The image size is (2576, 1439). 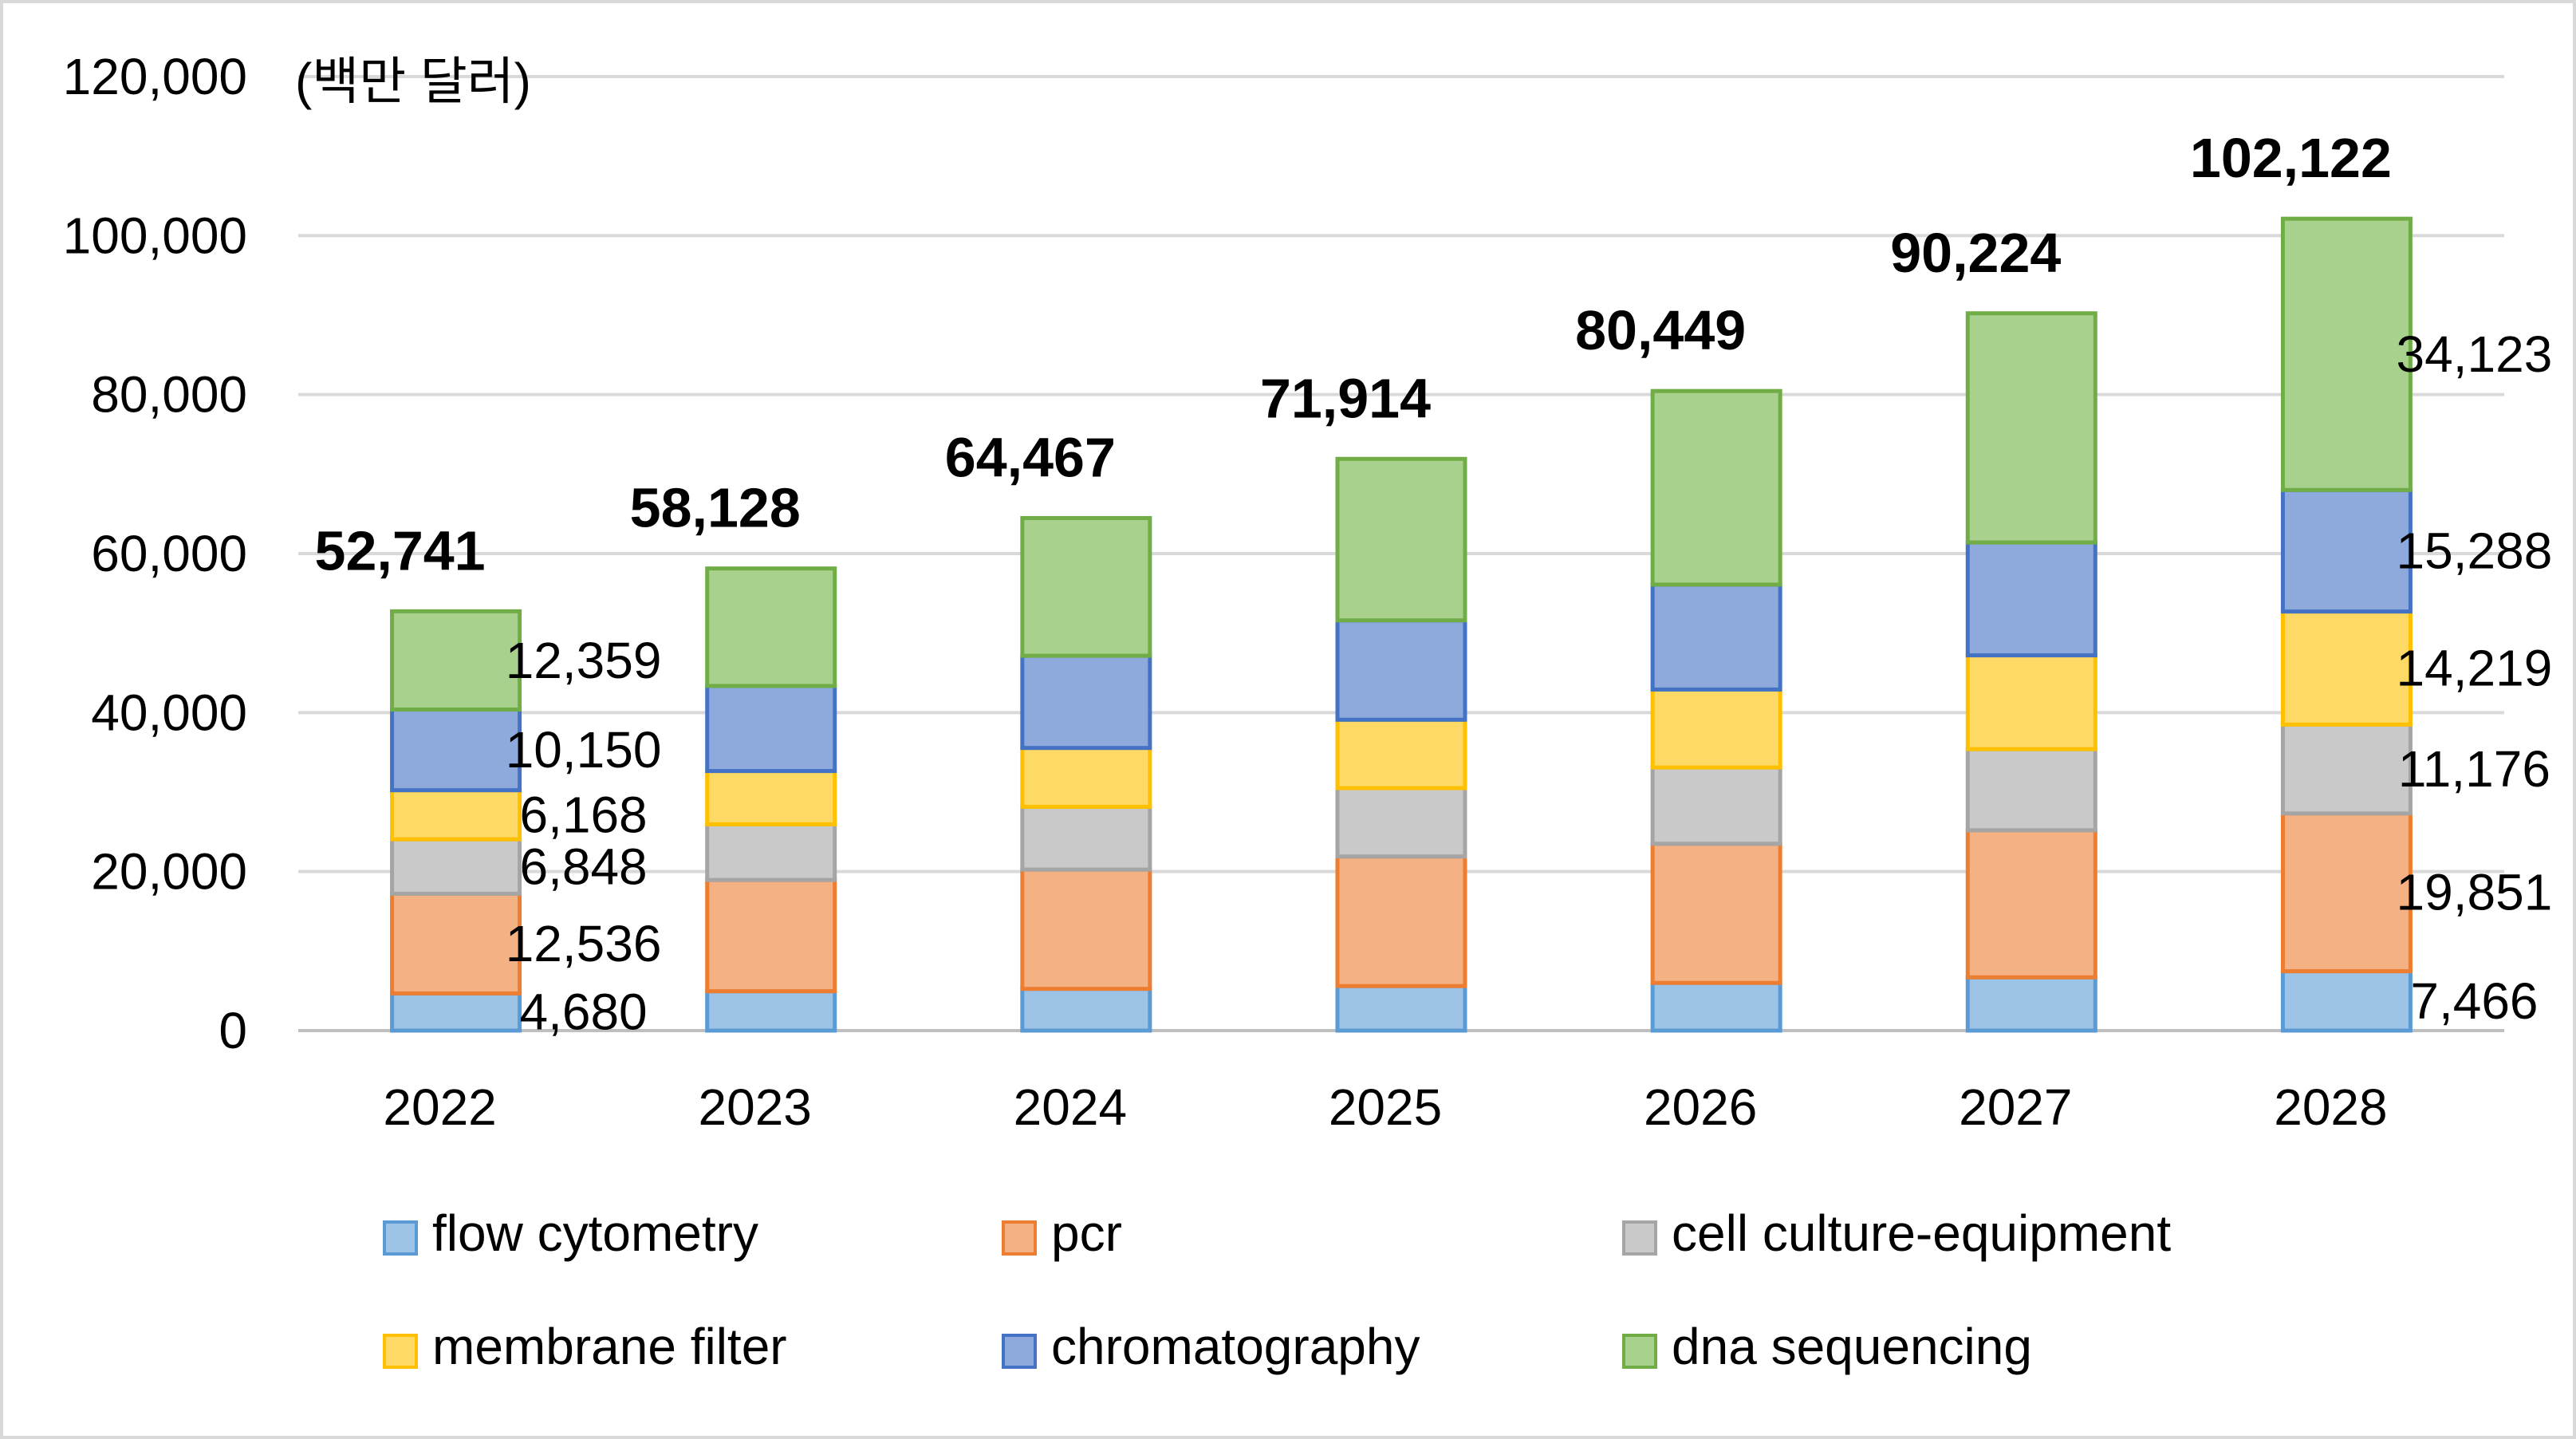 I want to click on data-label: 19,851, so click(x=2475, y=893).